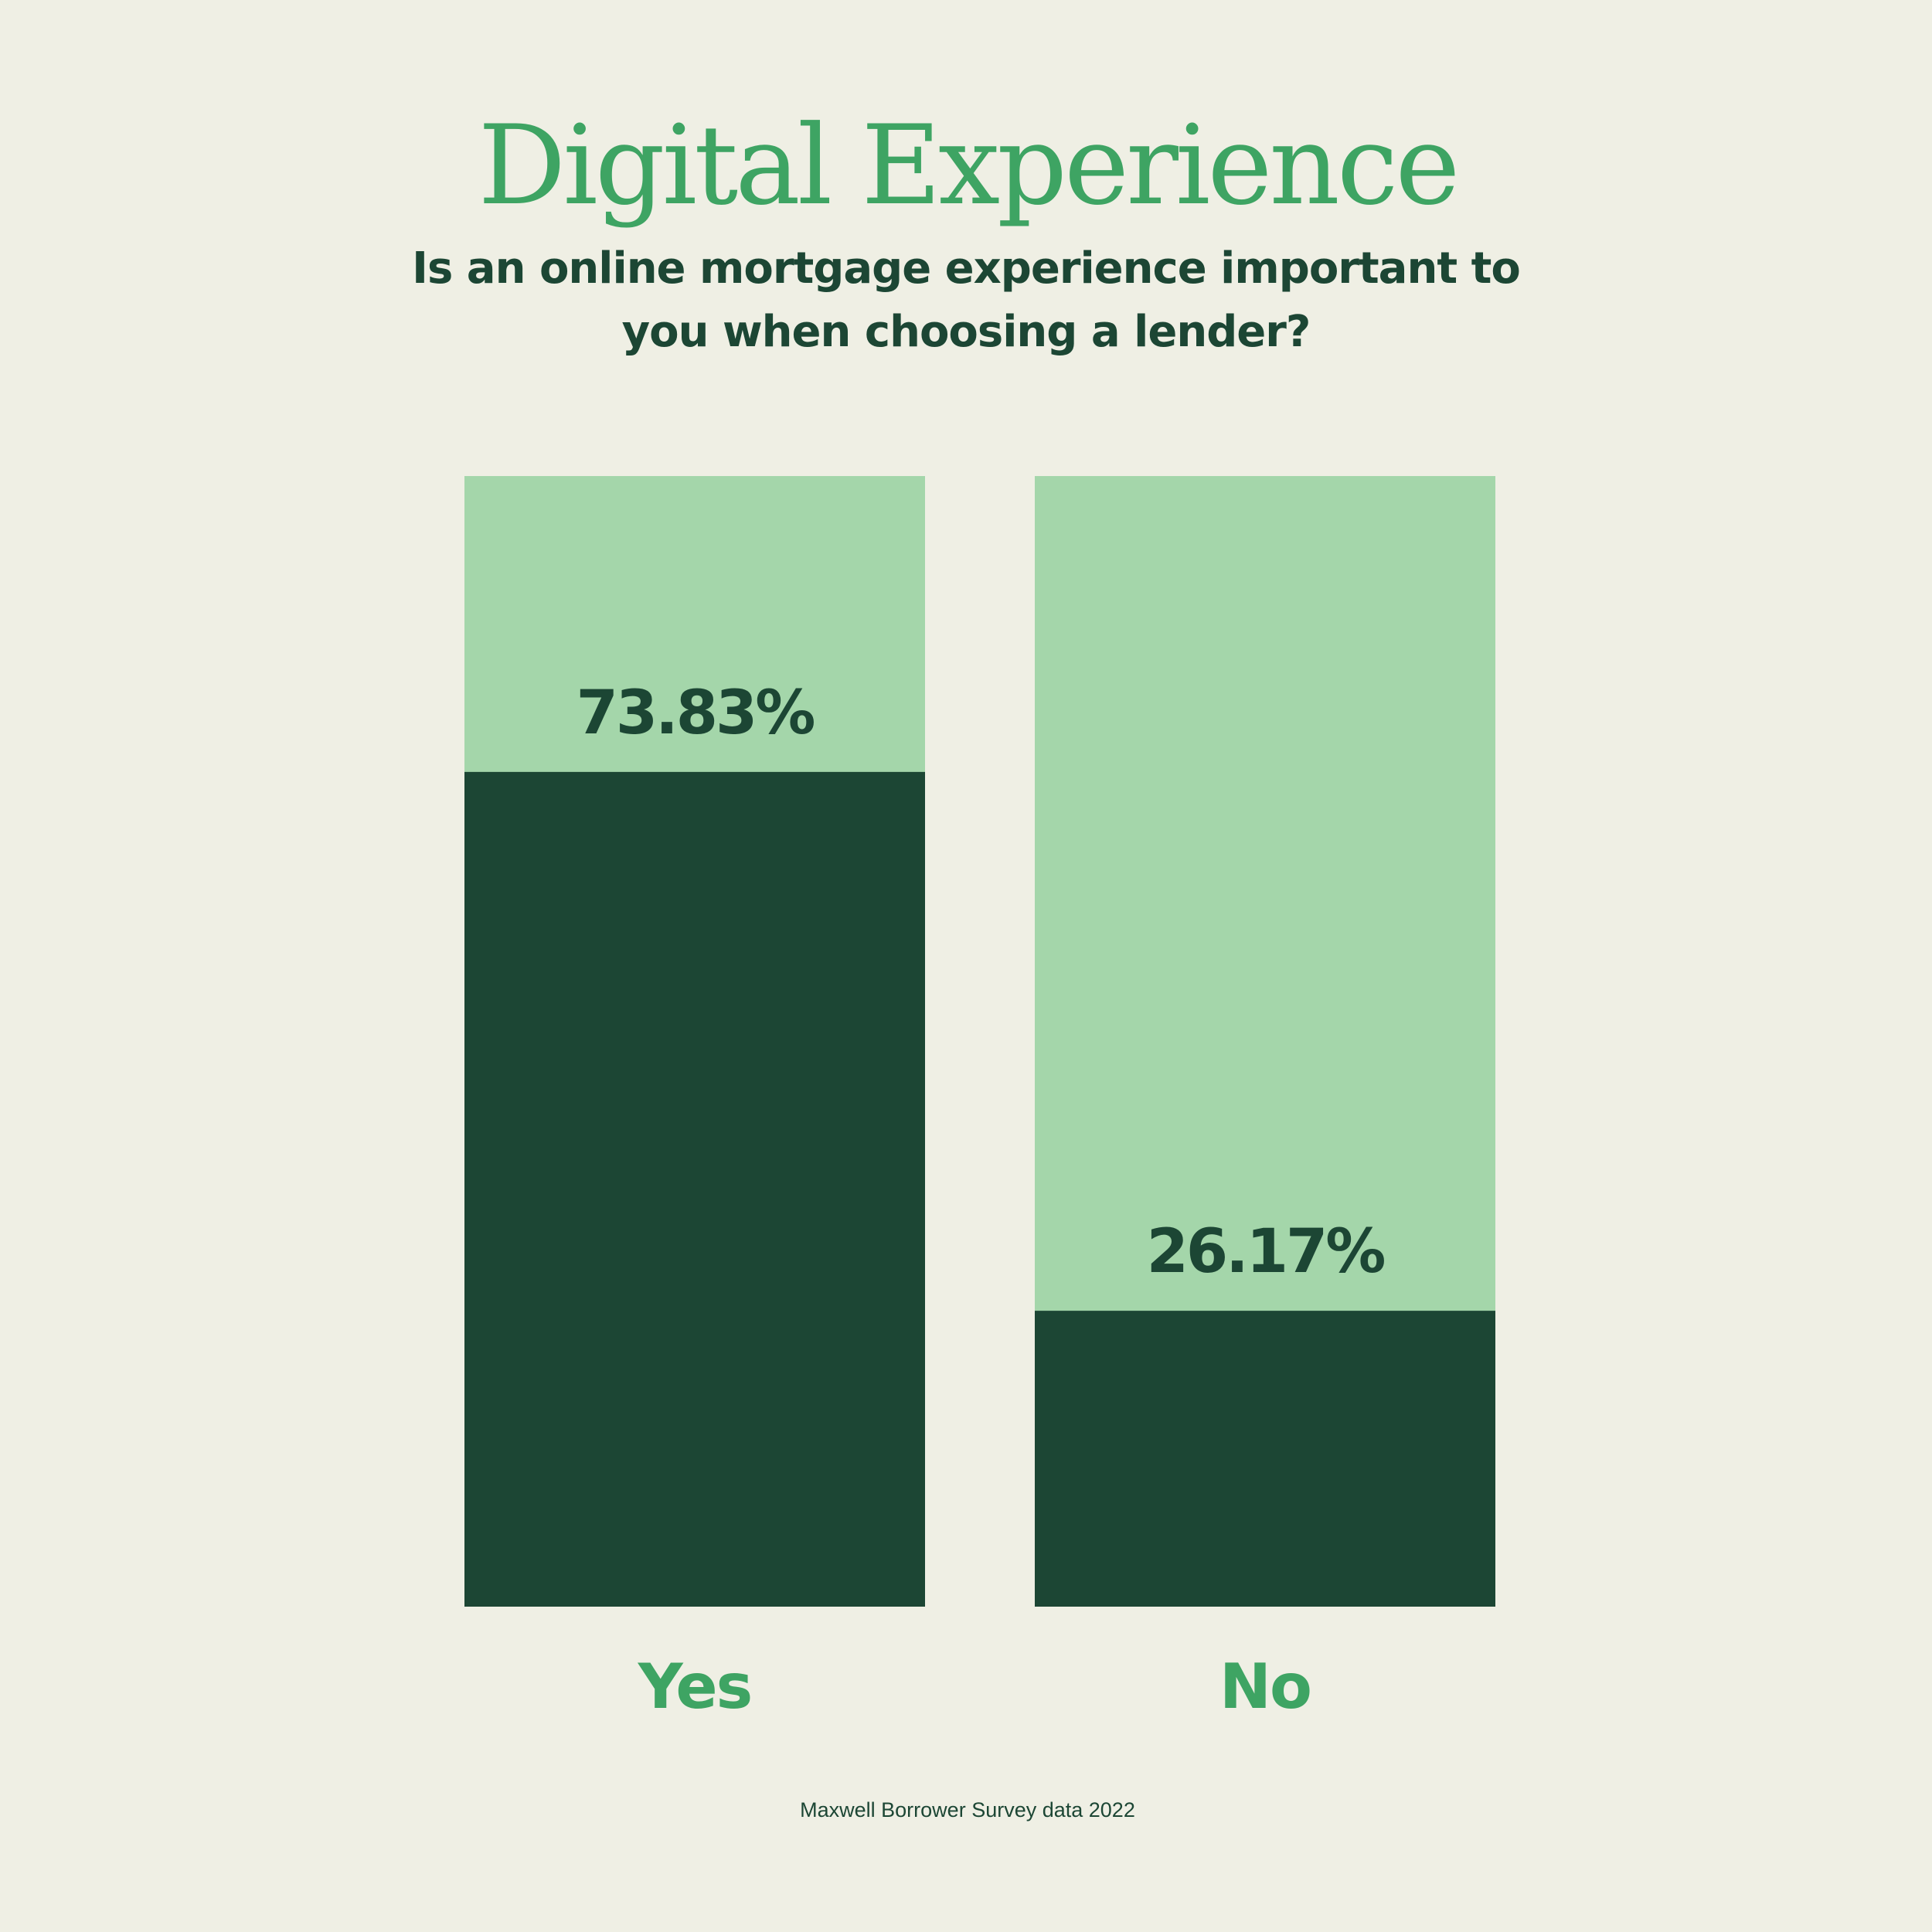  Describe the element at coordinates (1266, 1252) in the screenshot. I see `value-label-no: 26.17%` at that location.